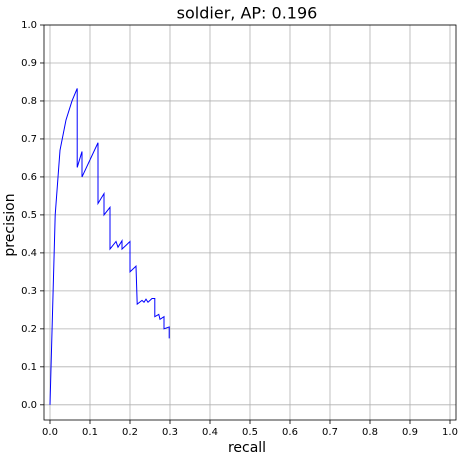 The width and height of the screenshot is (462, 459). What do you see at coordinates (370, 432) in the screenshot?
I see `x-tick-label: 0.8` at bounding box center [370, 432].